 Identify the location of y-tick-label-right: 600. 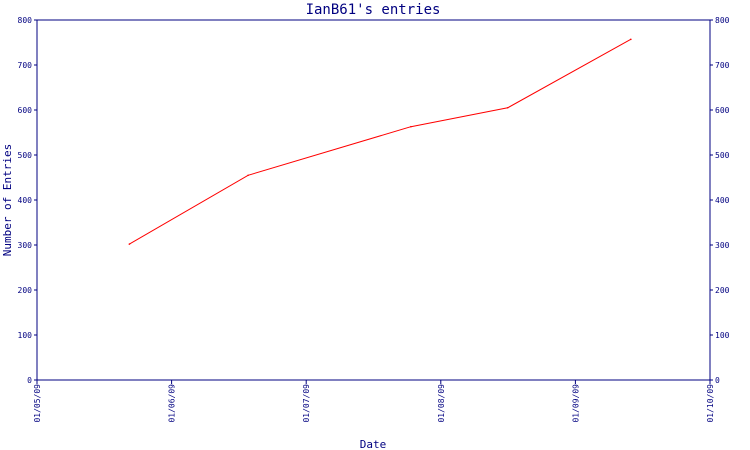
(722, 110).